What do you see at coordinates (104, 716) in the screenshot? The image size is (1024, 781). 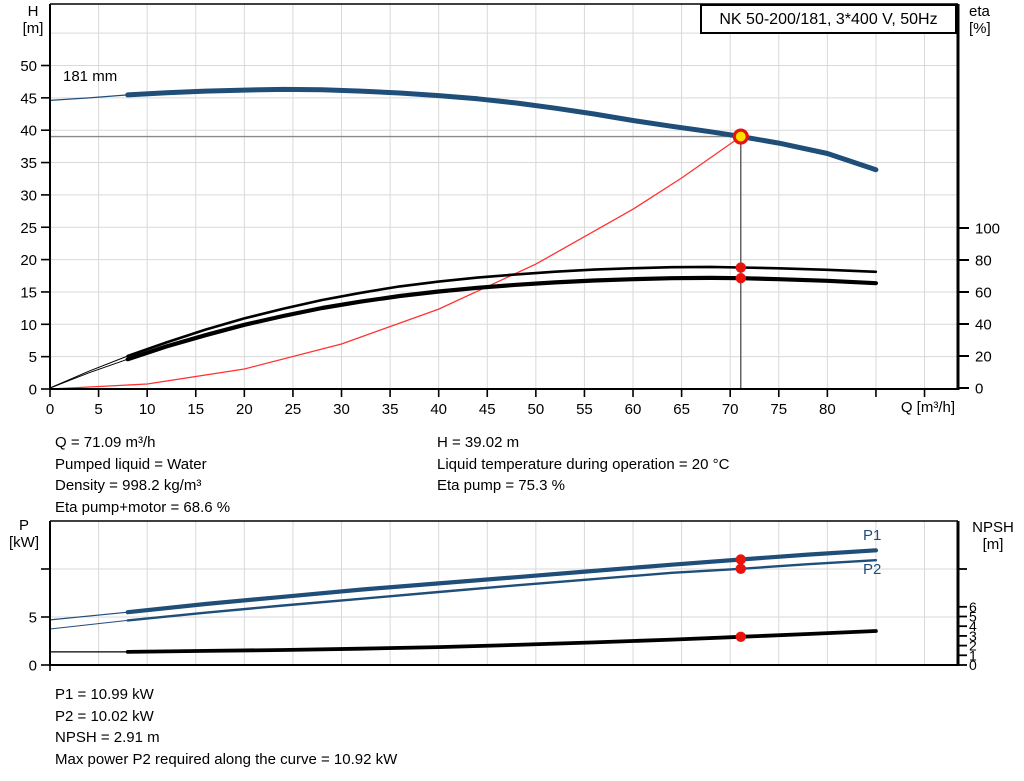 I see `info-line: P2 = 10.02 kW` at bounding box center [104, 716].